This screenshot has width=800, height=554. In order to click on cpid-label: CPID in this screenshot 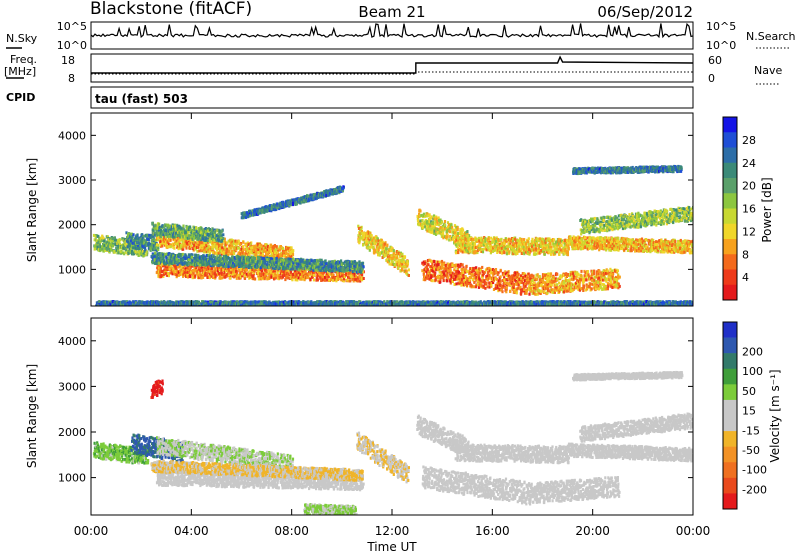, I will do `click(20, 97)`.